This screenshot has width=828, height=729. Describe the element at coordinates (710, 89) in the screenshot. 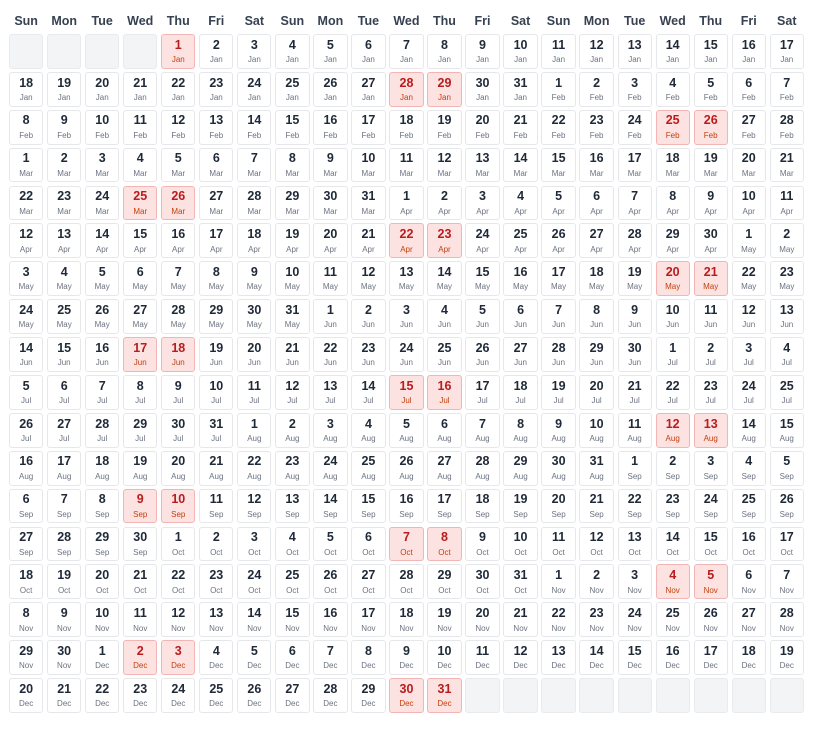

I see `day-cell: 5 Feb` at that location.